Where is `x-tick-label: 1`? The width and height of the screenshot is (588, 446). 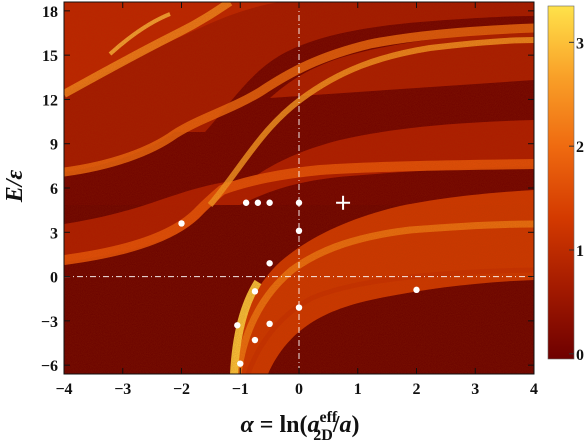
x-tick-label: 1 is located at coordinates (358, 389).